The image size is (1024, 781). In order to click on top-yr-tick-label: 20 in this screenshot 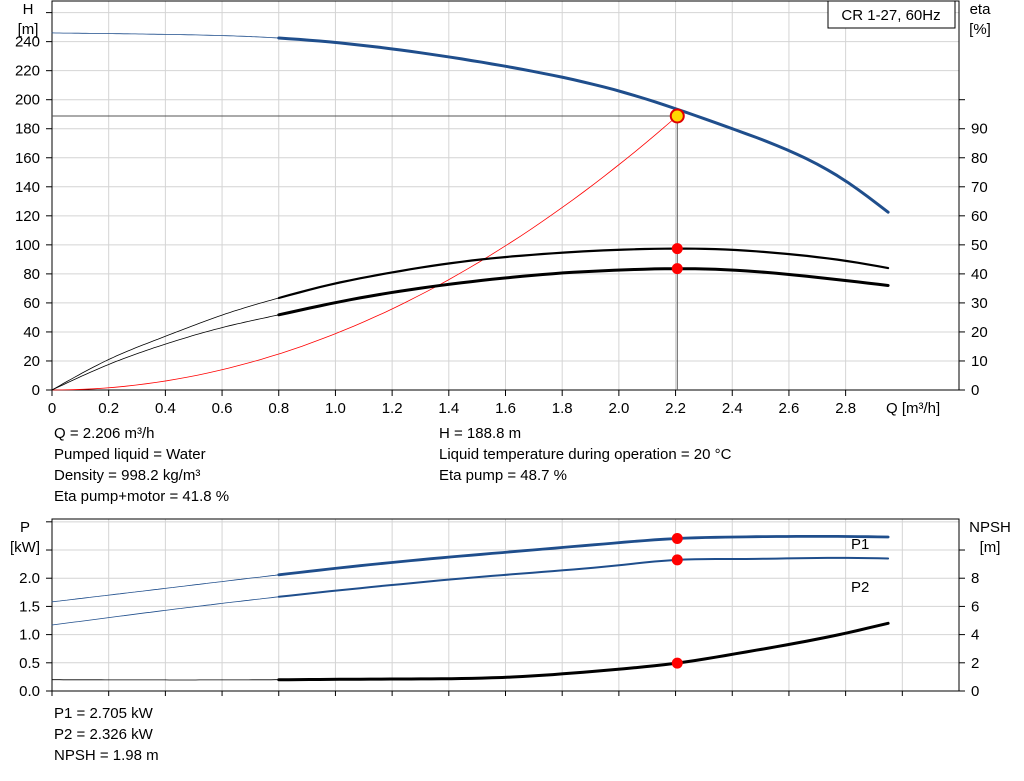, I will do `click(979, 332)`.